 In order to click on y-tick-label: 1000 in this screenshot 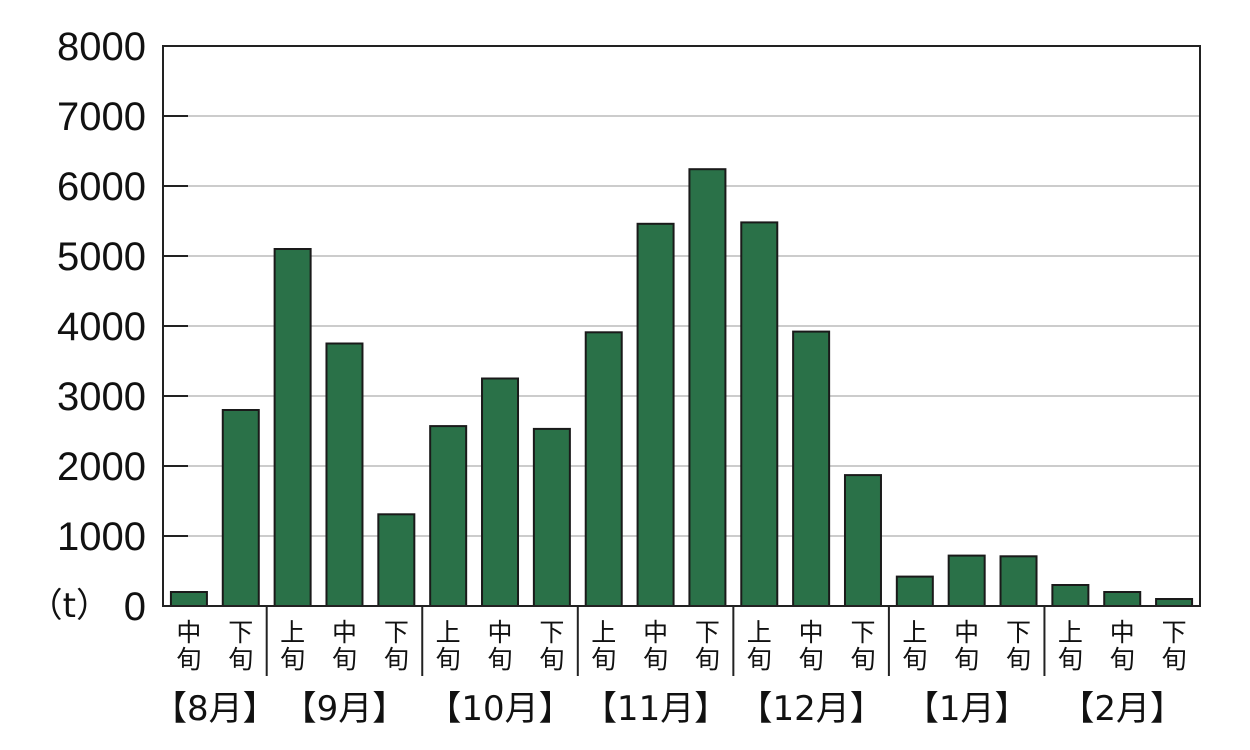, I will do `click(101, 537)`.